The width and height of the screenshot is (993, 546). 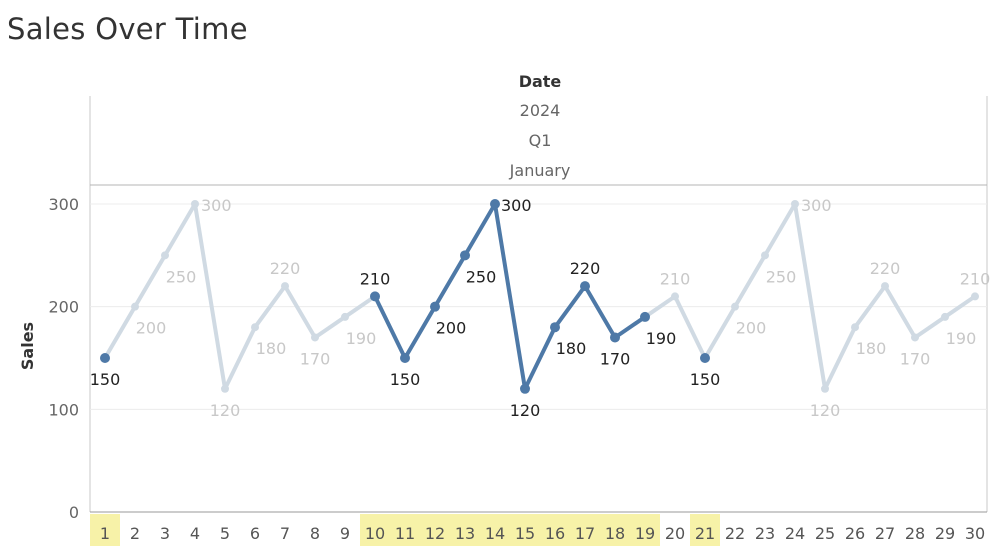 I want to click on x-tick-label: 28, so click(x=915, y=533).